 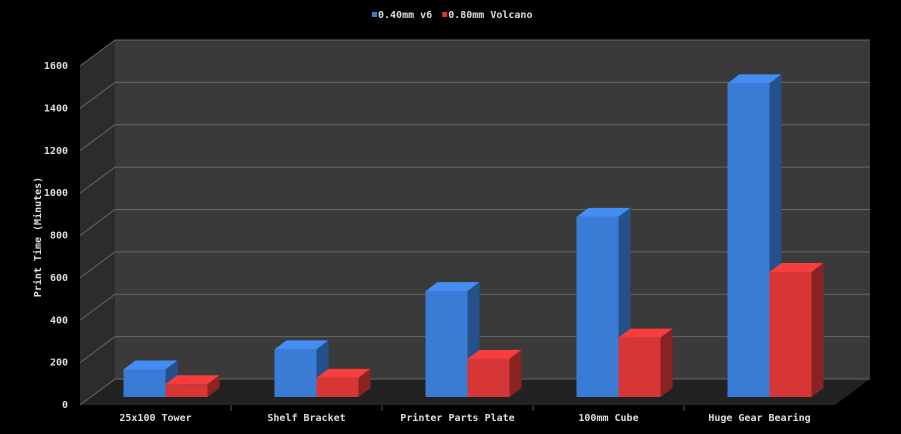 What do you see at coordinates (65, 405) in the screenshot?
I see `y-tick-label: 0` at bounding box center [65, 405].